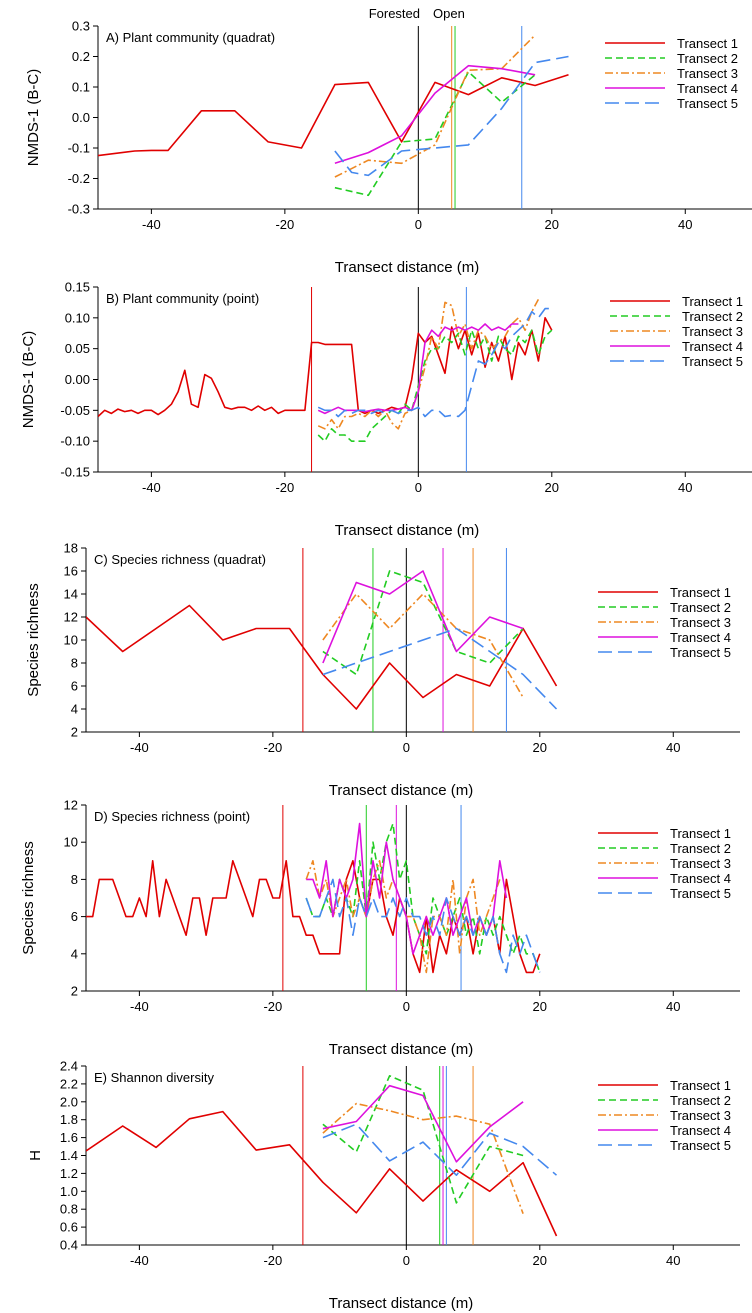 This screenshot has height=1313, width=752. Describe the element at coordinates (33, 118) in the screenshot. I see `y-axis-label: NMDS-1 (B-C)` at that location.